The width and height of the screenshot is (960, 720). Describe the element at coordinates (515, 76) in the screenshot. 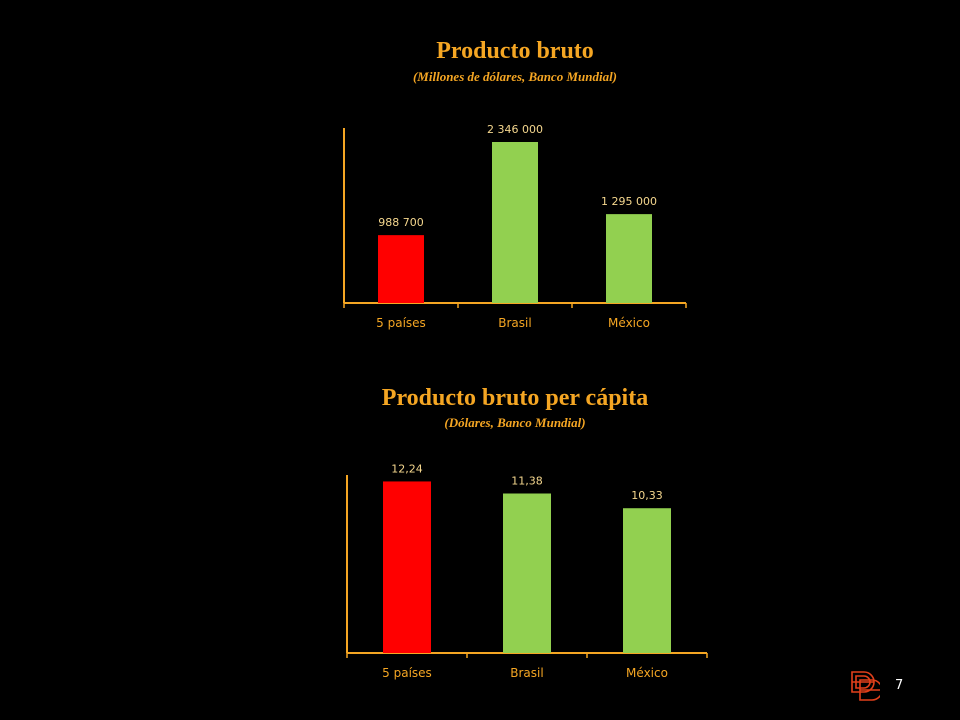

I see `chart-1-subtitle: (Millones de dólares, Banco Mundial)` at that location.